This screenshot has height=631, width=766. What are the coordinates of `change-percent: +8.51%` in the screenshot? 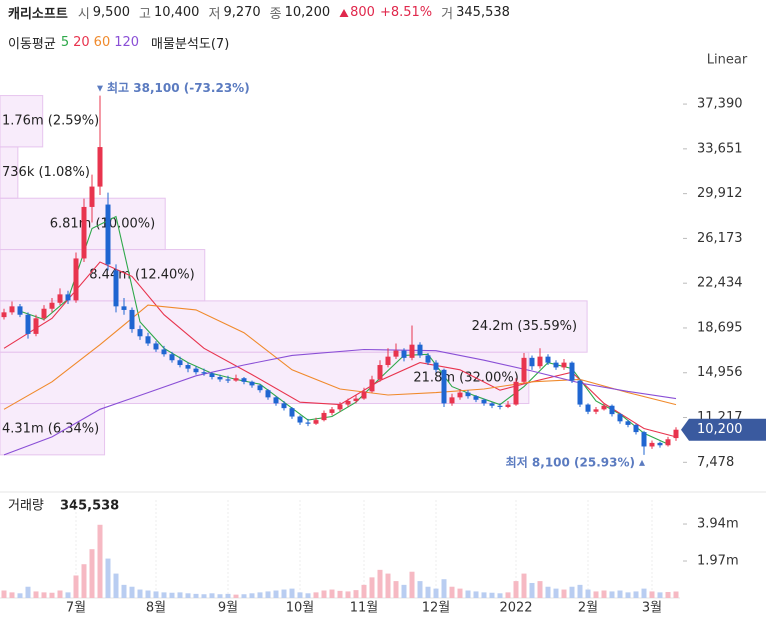 It's located at (406, 12).